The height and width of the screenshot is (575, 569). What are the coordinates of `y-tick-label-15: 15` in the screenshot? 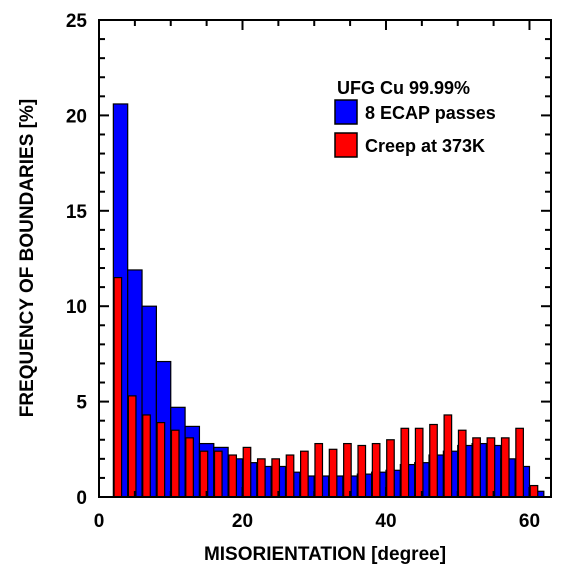 It's located at (77, 212).